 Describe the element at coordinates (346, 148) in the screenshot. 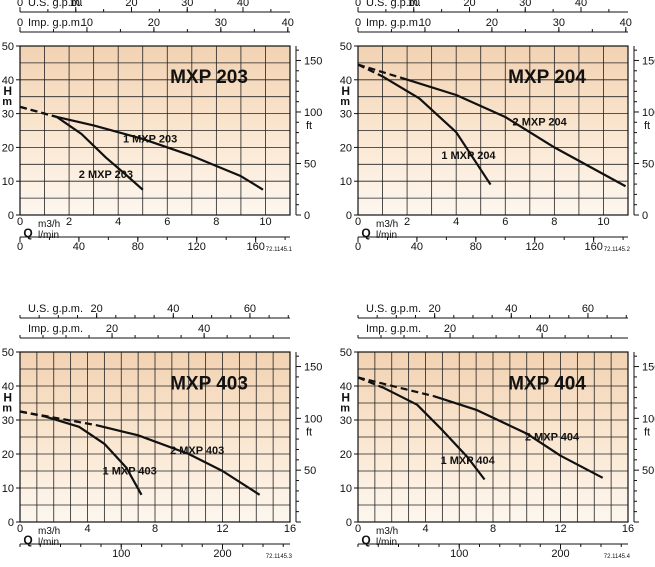

I see `y-tick-label: 20` at that location.